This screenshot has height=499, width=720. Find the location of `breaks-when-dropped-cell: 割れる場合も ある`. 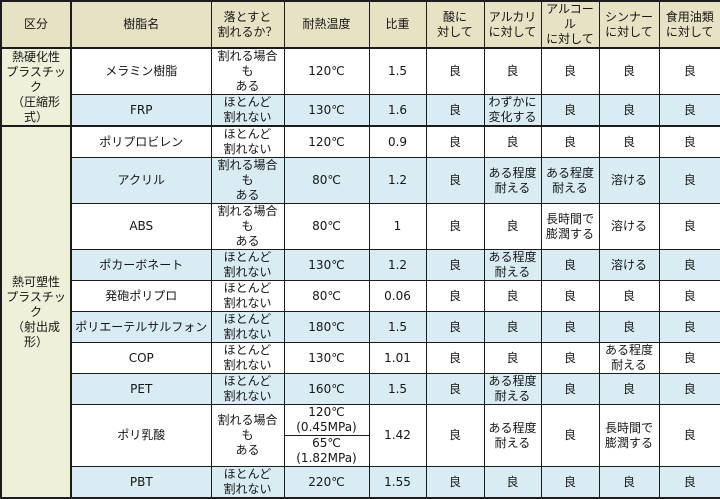

breaks-when-dropped-cell: 割れる場合も ある is located at coordinates (247, 180).